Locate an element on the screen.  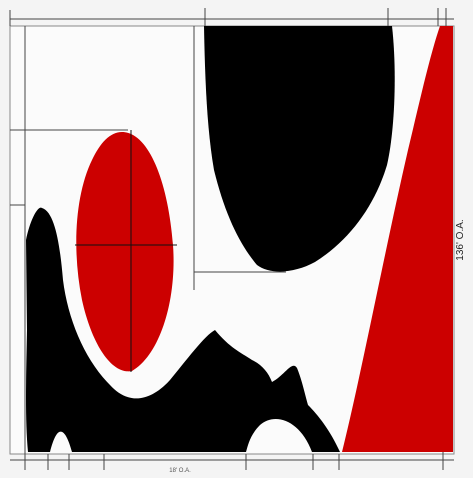
horizontal-dimension-label: 18' O.A. is located at coordinates (180, 471).